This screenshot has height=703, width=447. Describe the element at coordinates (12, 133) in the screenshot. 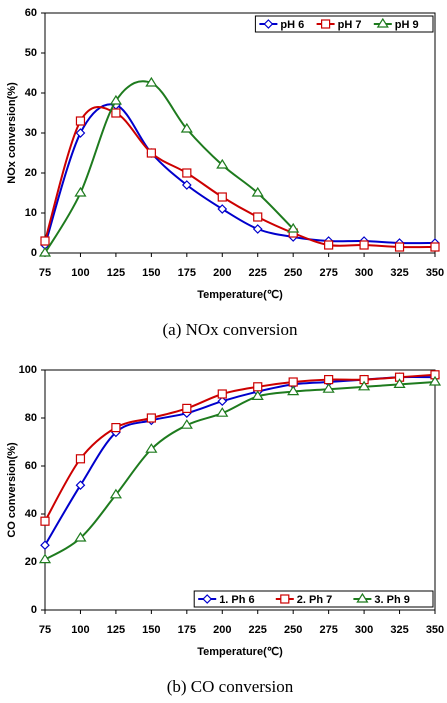

I see `y-axis-title: NOx conversion(%)` at that location.